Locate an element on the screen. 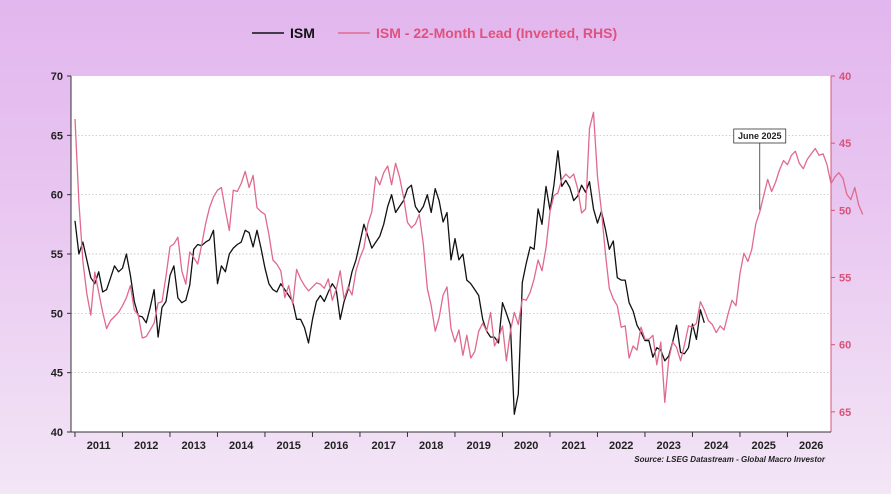 This screenshot has width=891, height=494. x-tick-label-2017: 2017 is located at coordinates (383, 446).